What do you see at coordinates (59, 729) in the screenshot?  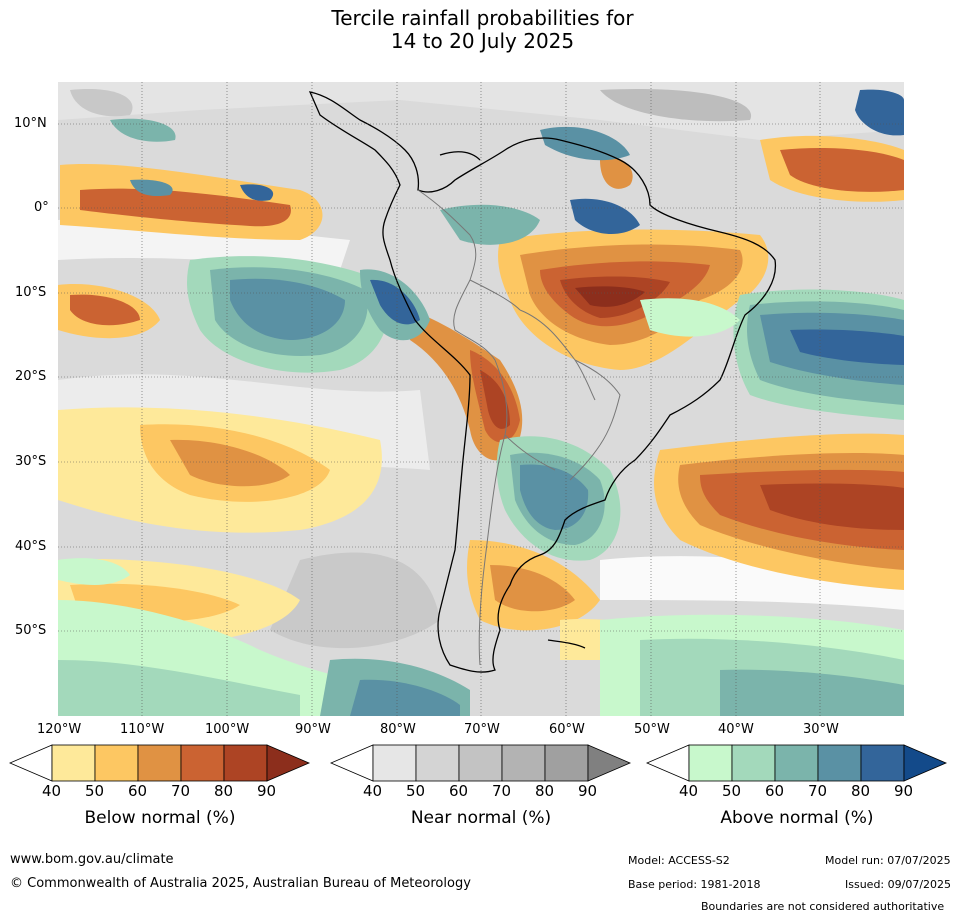 I see `lon-label-120w: 120°W` at bounding box center [59, 729].